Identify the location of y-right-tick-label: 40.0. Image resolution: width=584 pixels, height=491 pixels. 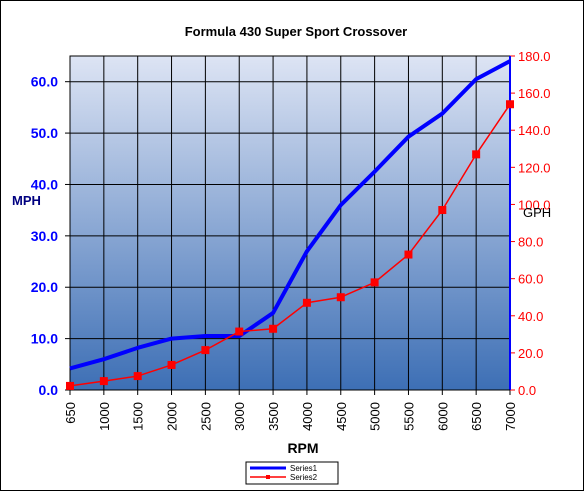
(530, 316).